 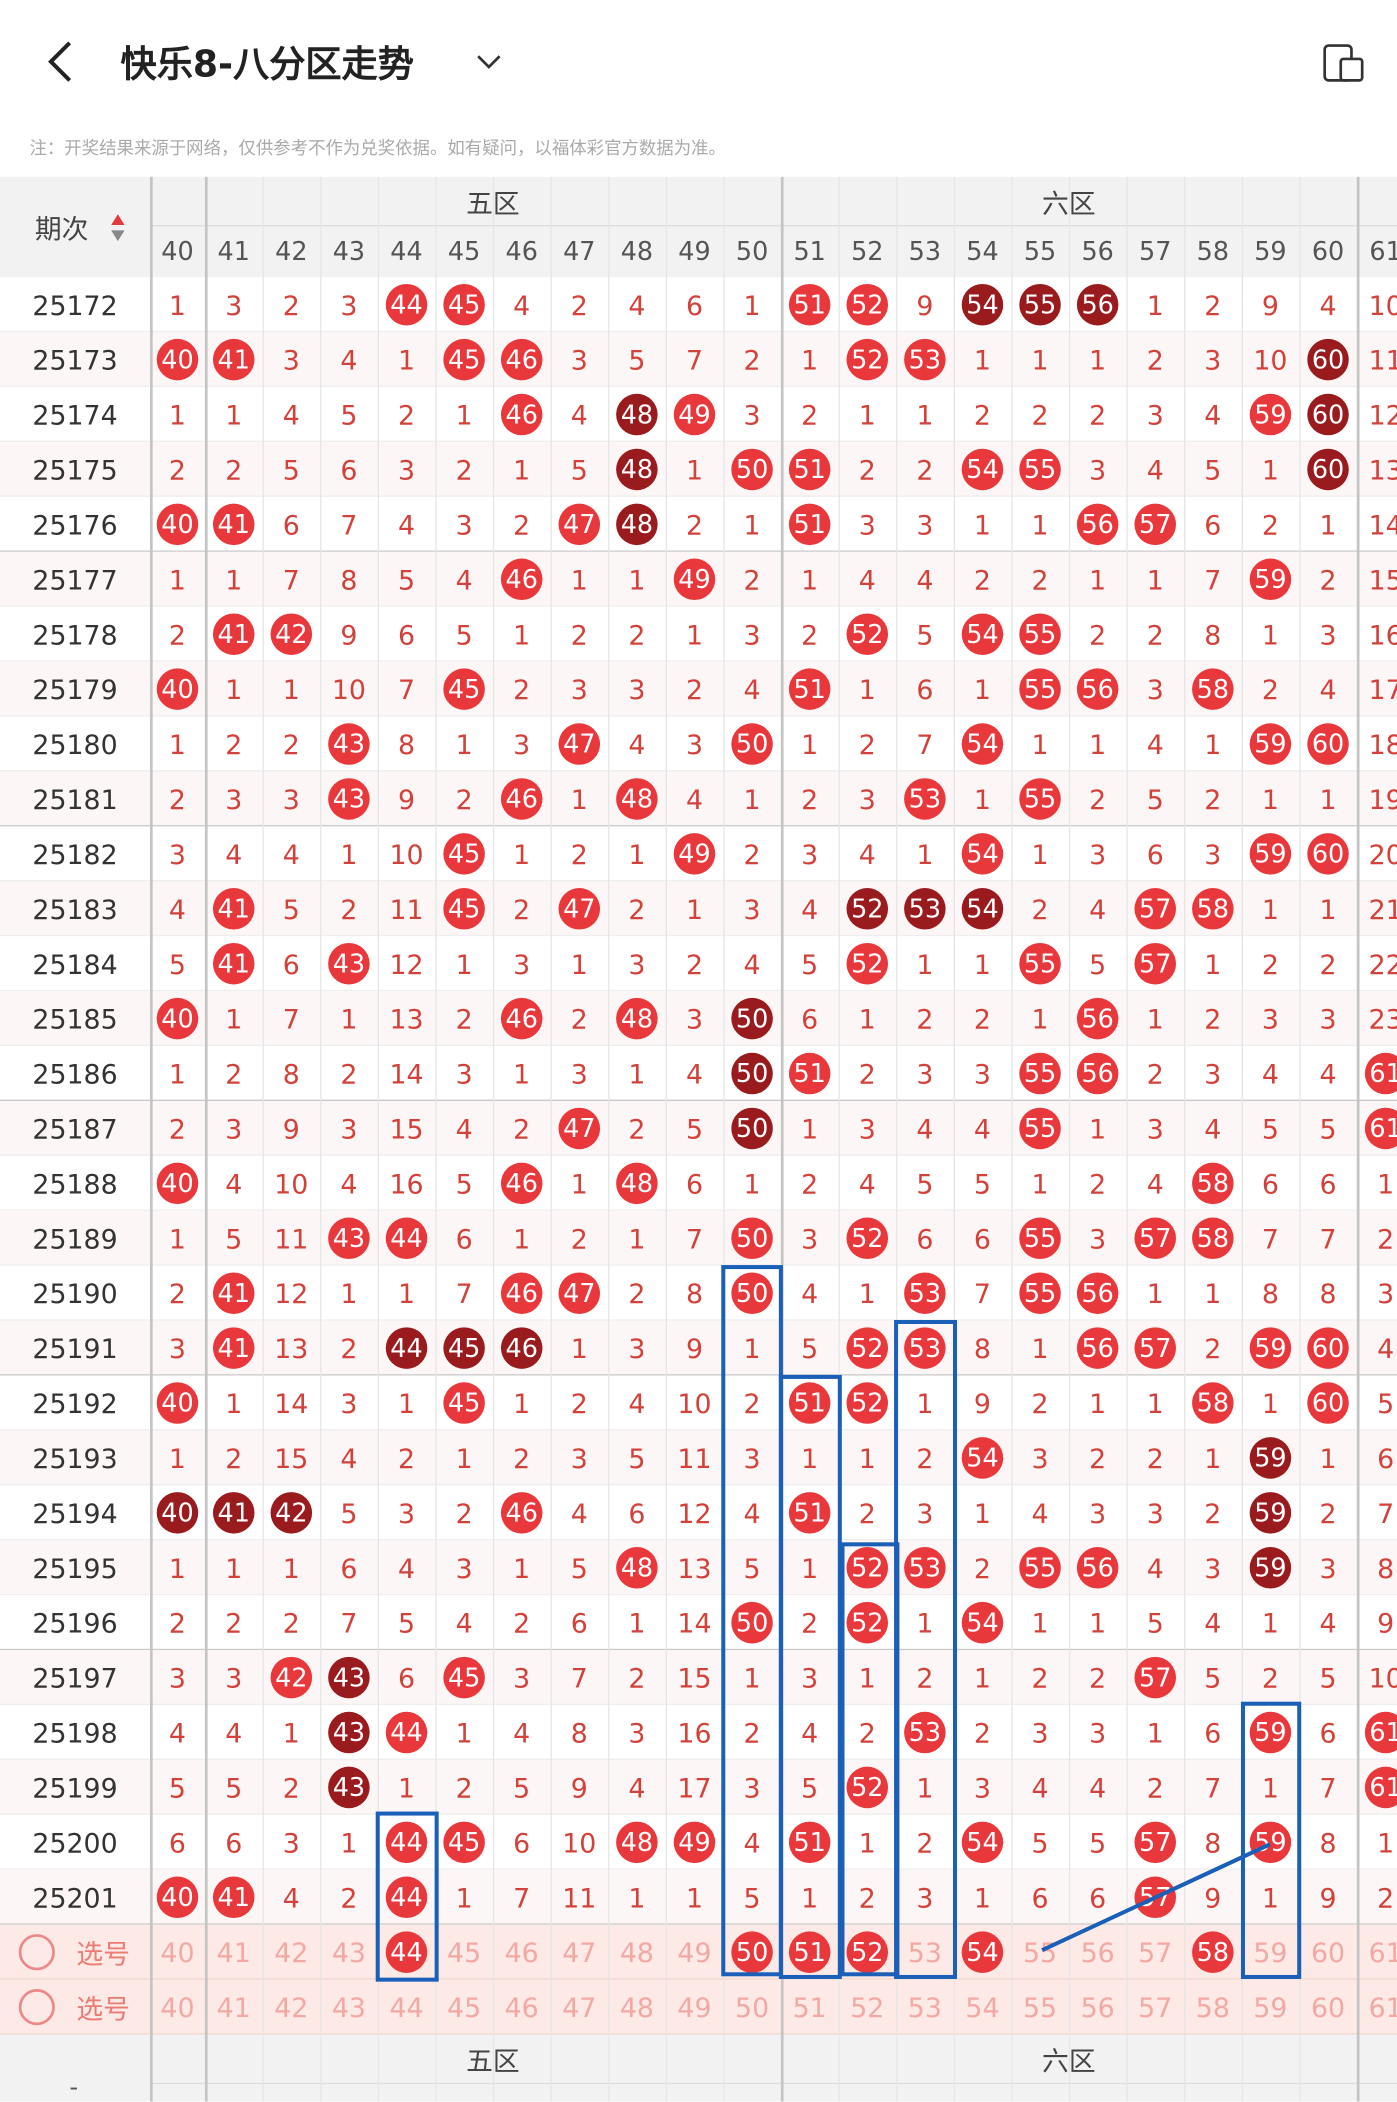 What do you see at coordinates (521, 359) in the screenshot?
I see `hit-ball: 46` at bounding box center [521, 359].